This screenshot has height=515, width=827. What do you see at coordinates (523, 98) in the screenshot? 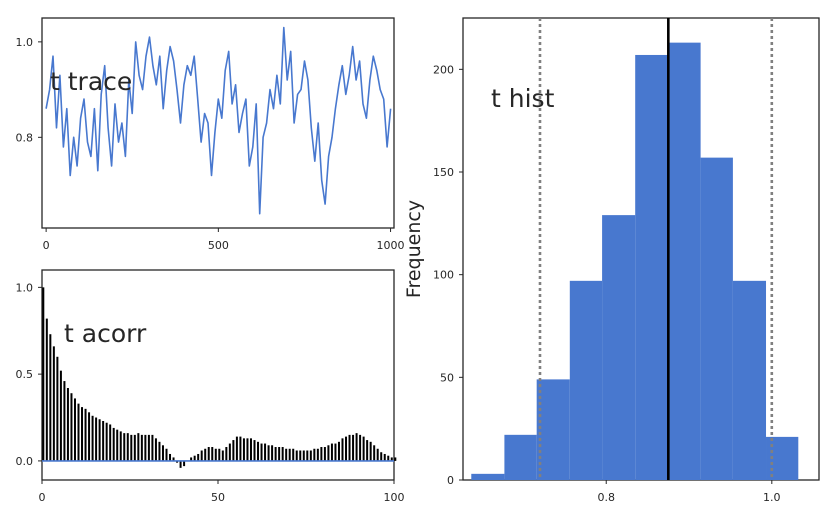
I see `hist-title: t hist` at bounding box center [523, 98].